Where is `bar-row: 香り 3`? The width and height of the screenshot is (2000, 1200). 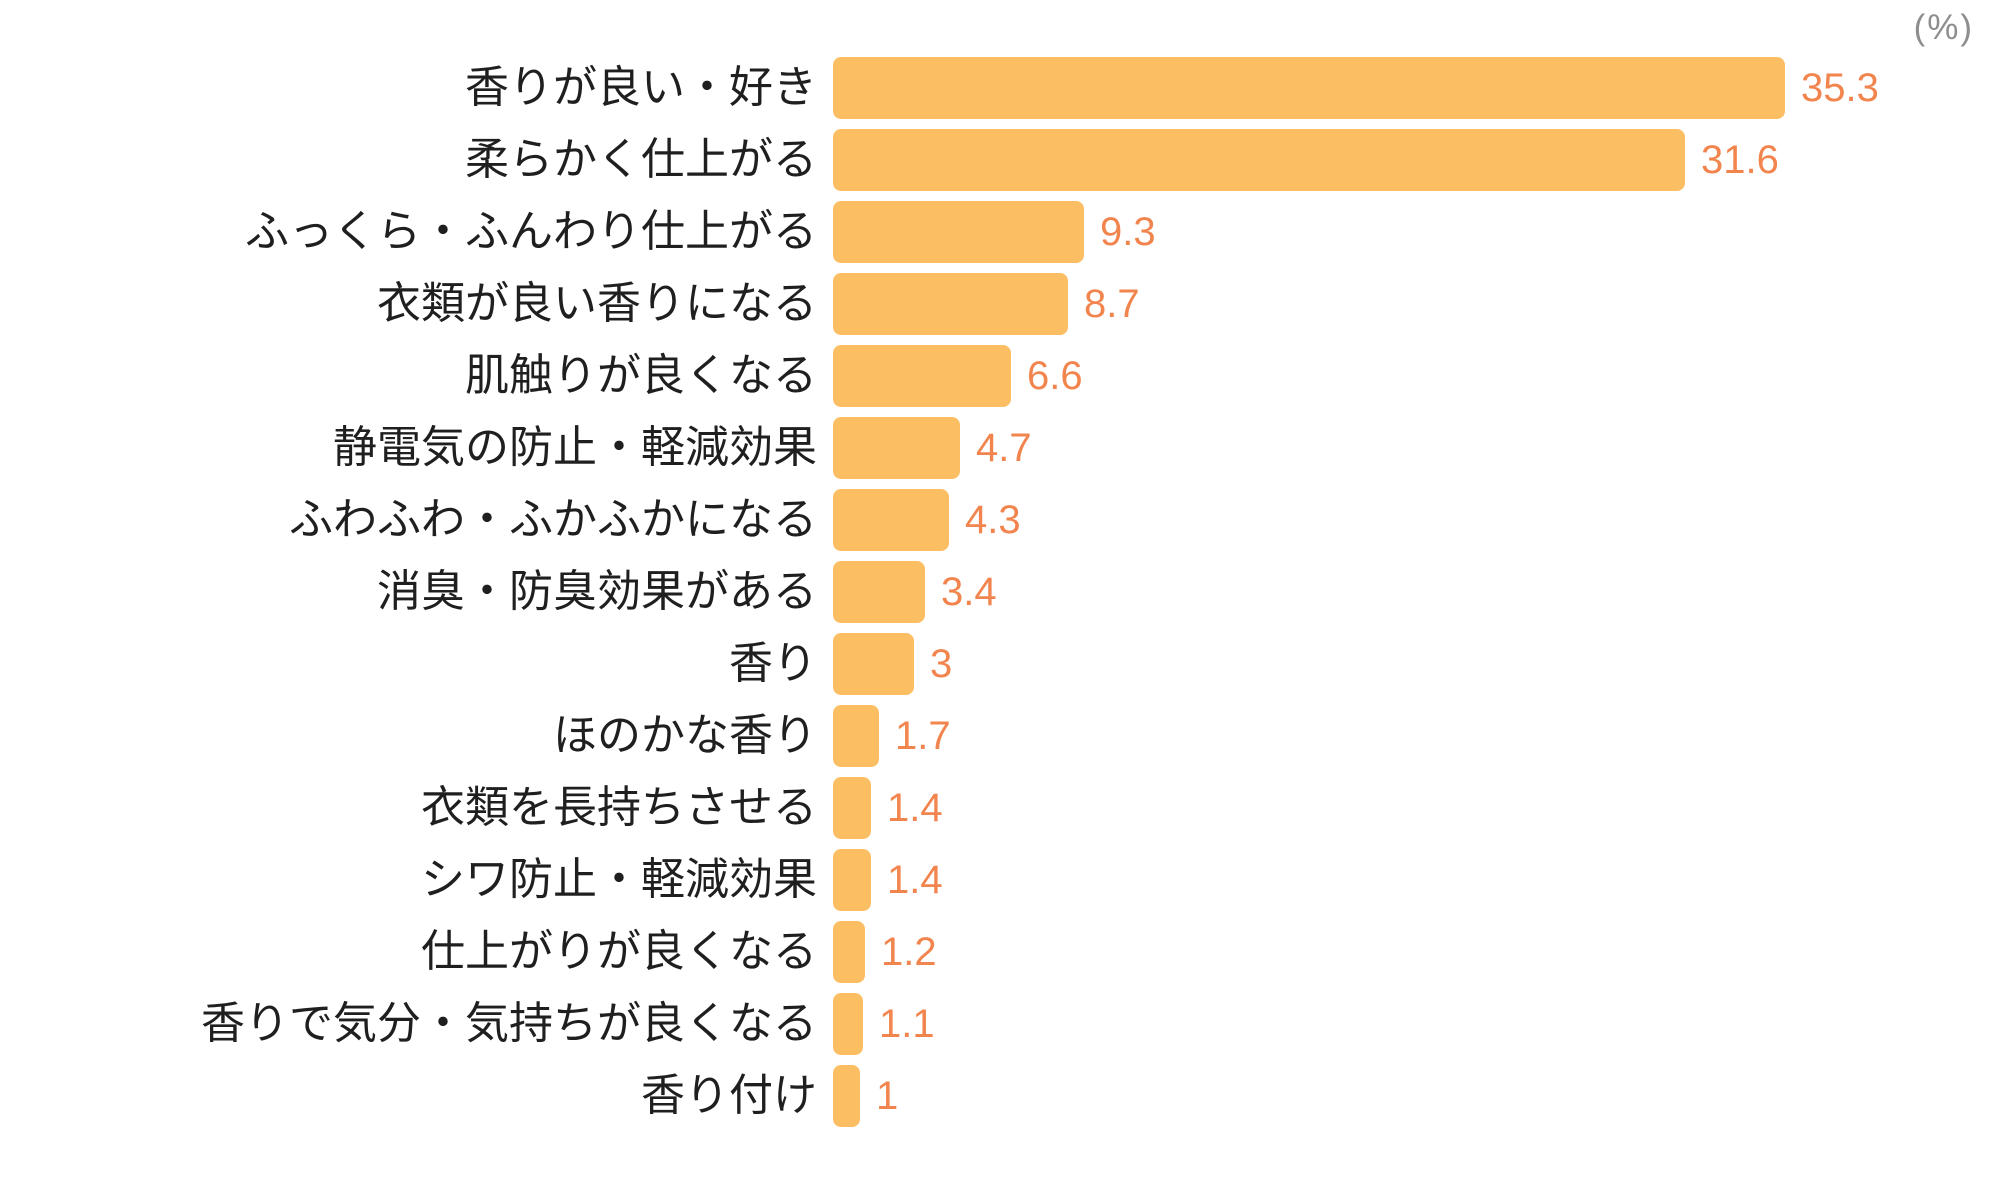 bar-row: 香り 3 is located at coordinates (1000, 664).